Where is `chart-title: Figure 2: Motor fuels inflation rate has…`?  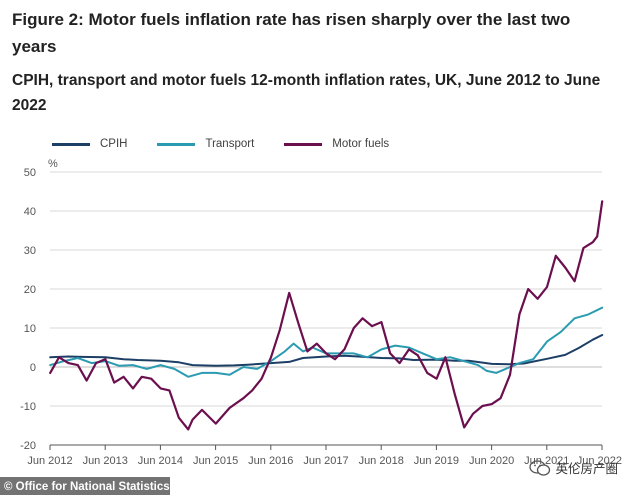
chart-title: Figure 2: Motor fuels inflation rate has… is located at coordinates (291, 33).